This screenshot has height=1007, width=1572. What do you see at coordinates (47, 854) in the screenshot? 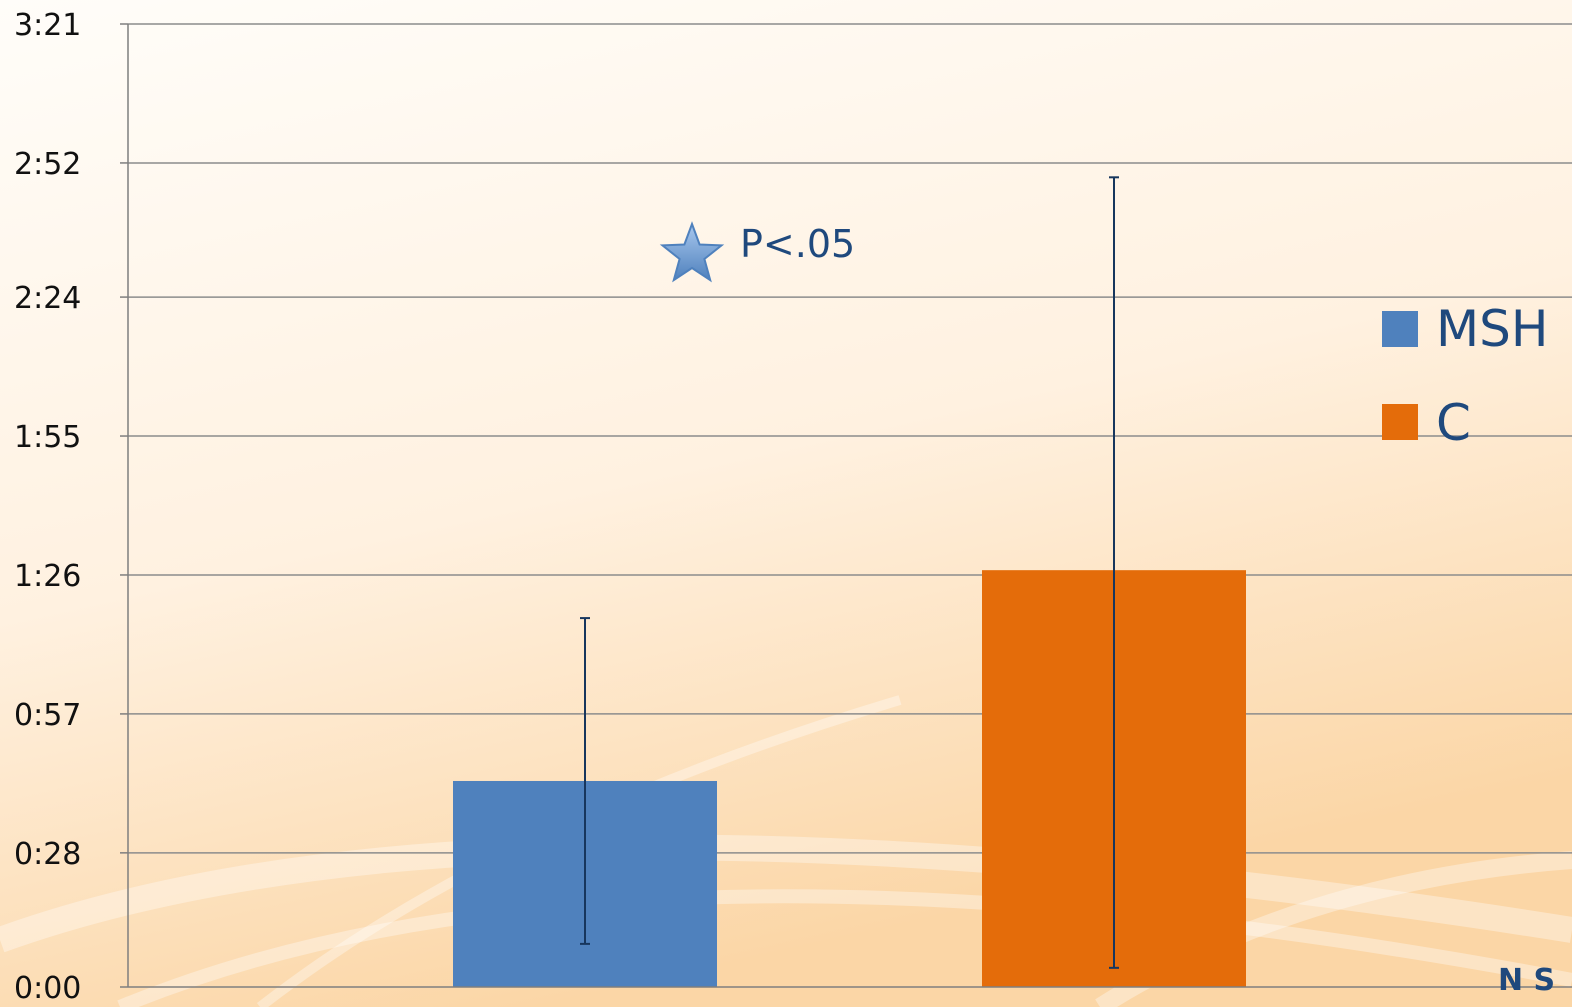
I see `y-tick-label: 0:28` at bounding box center [47, 854].